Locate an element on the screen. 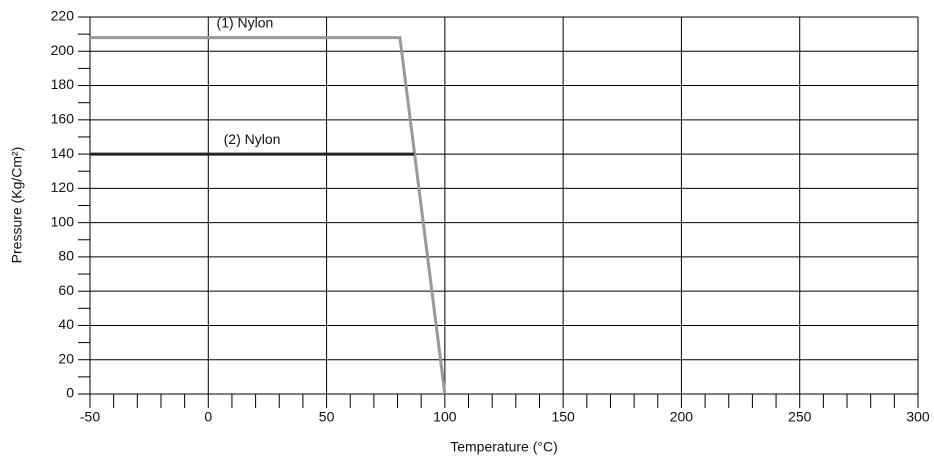  x-tick-label: 200 is located at coordinates (682, 417).